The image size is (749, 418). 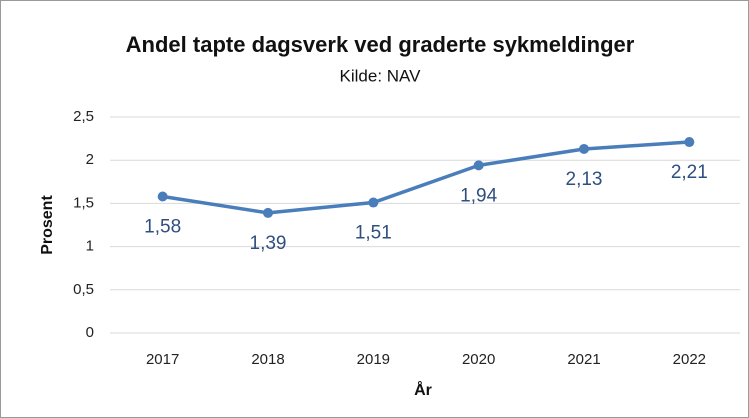 What do you see at coordinates (267, 359) in the screenshot?
I see `x-tick-label: 2018` at bounding box center [267, 359].